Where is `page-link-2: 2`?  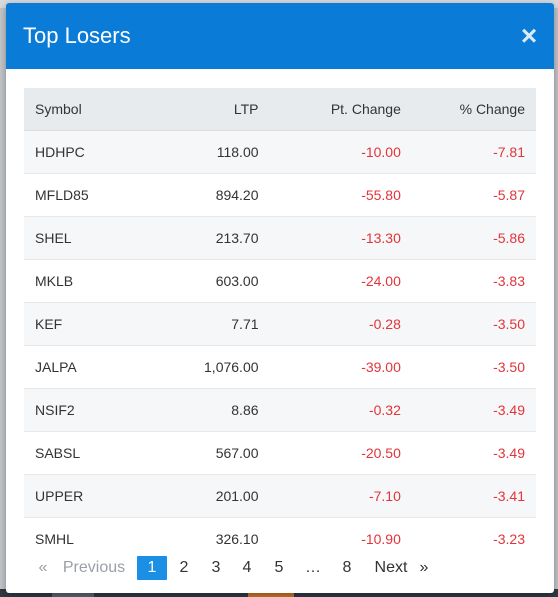 page-link-2: 2 is located at coordinates (184, 567).